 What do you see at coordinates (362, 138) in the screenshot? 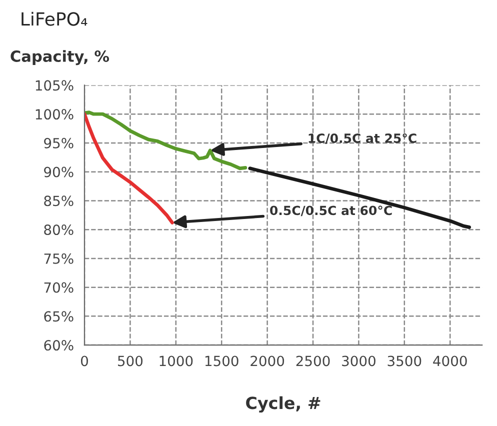
I see `annotation: 1C/0.5C at 25°C` at bounding box center [362, 138].